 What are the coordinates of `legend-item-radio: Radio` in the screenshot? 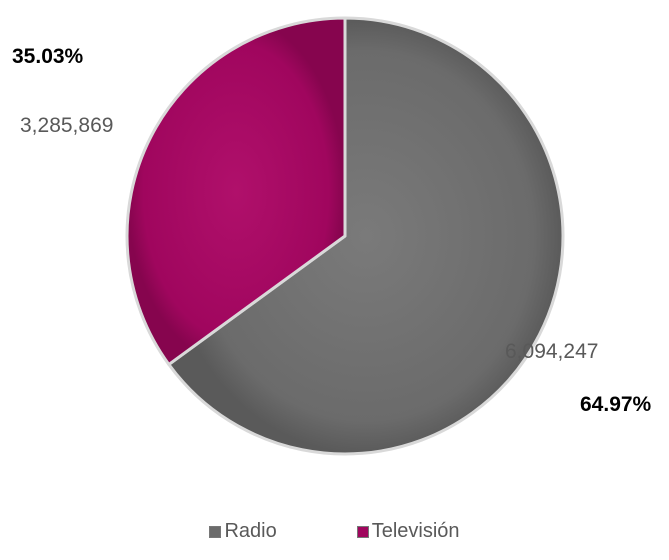 It's located at (243, 531).